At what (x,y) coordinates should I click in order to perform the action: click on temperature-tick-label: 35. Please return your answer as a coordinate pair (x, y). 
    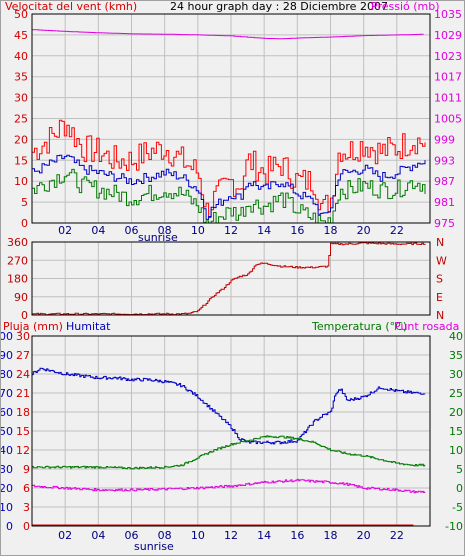
    Looking at the image, I should click on (456, 355).